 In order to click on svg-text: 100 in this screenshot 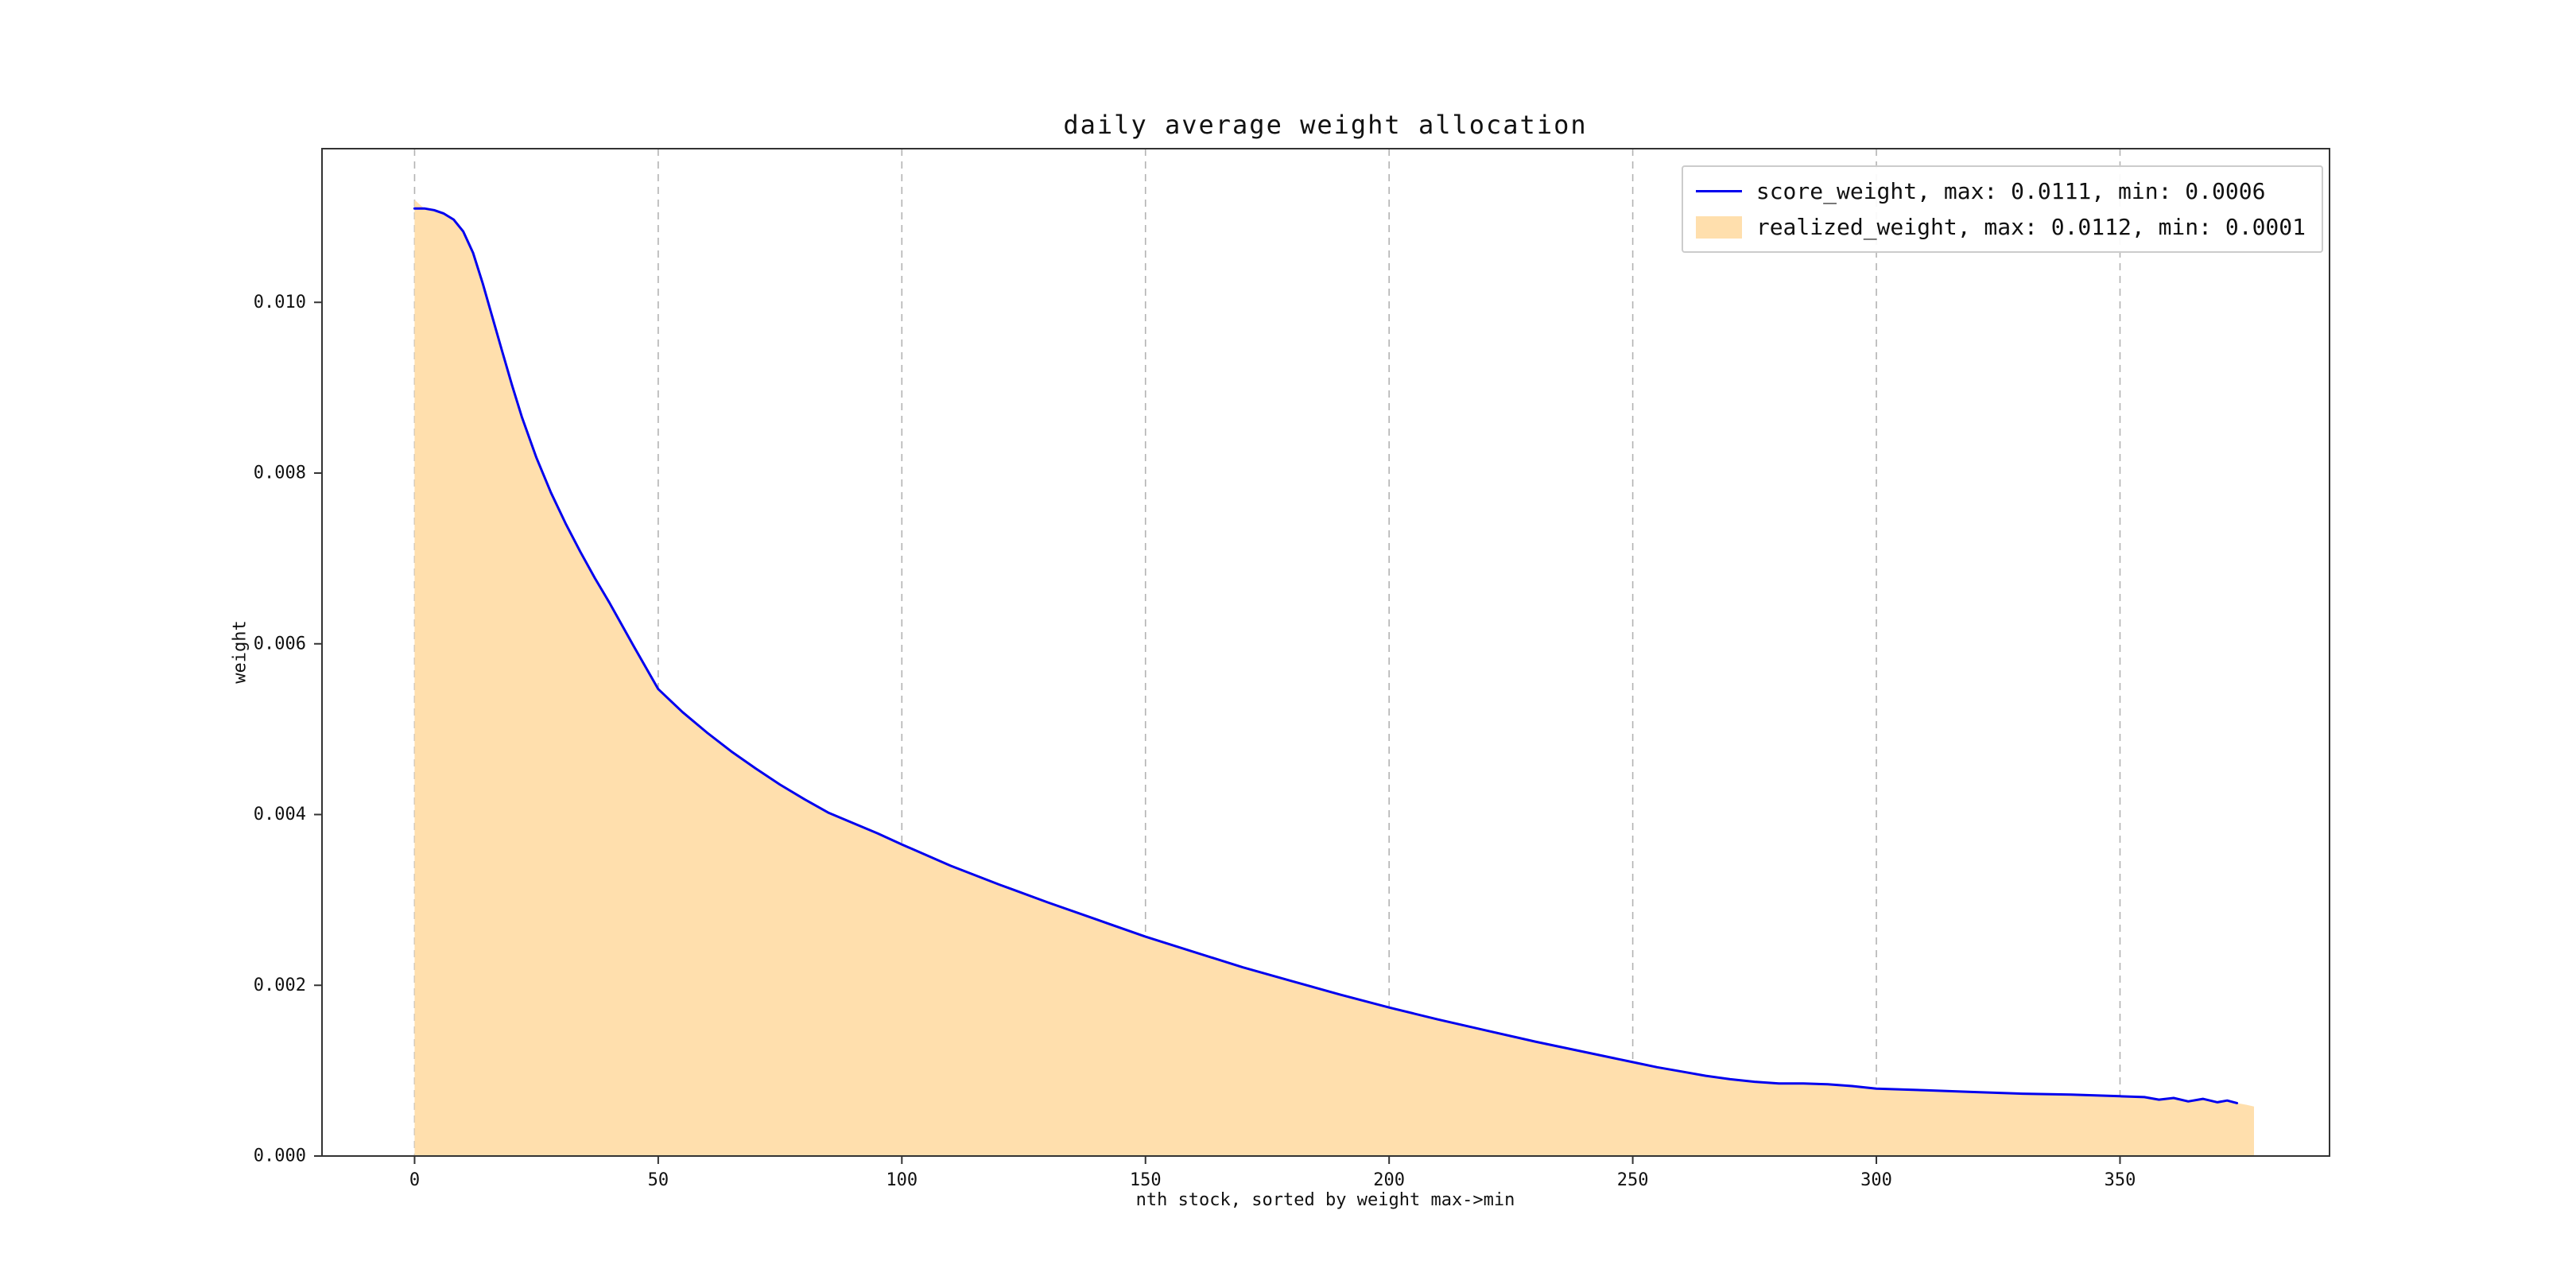, I will do `click(902, 1180)`.